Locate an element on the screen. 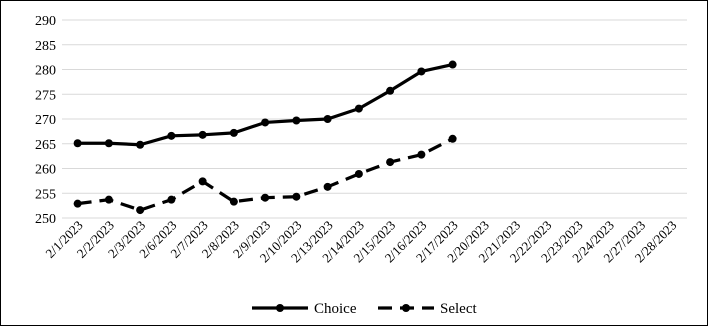 This screenshot has width=708, height=326. y-tick-label: 290 is located at coordinates (45, 21).